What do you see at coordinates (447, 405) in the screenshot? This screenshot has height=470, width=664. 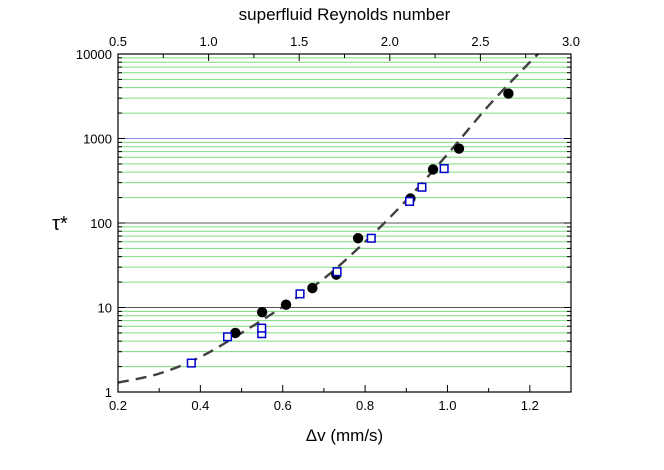 I see `x-tick-label: 1.0` at bounding box center [447, 405].